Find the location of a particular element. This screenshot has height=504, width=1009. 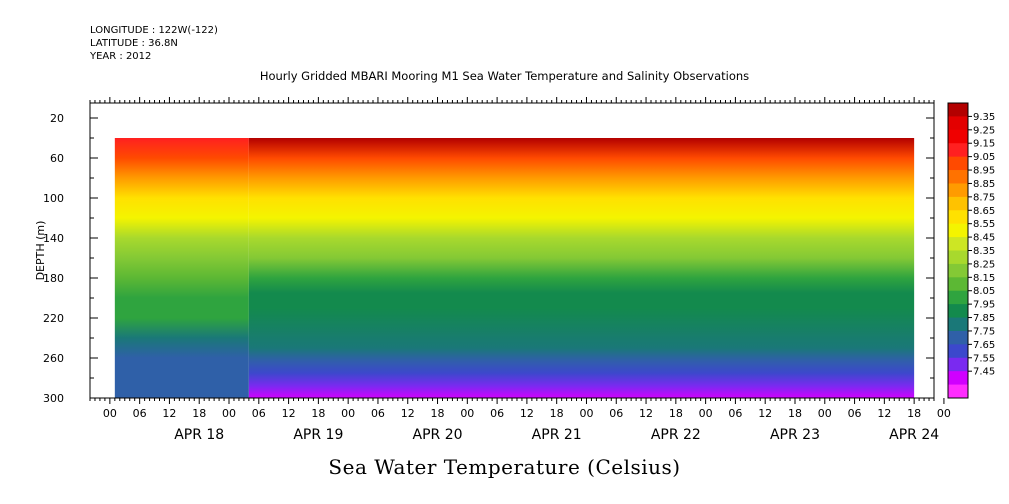

colorbar-label: 8.15 is located at coordinates (984, 278).